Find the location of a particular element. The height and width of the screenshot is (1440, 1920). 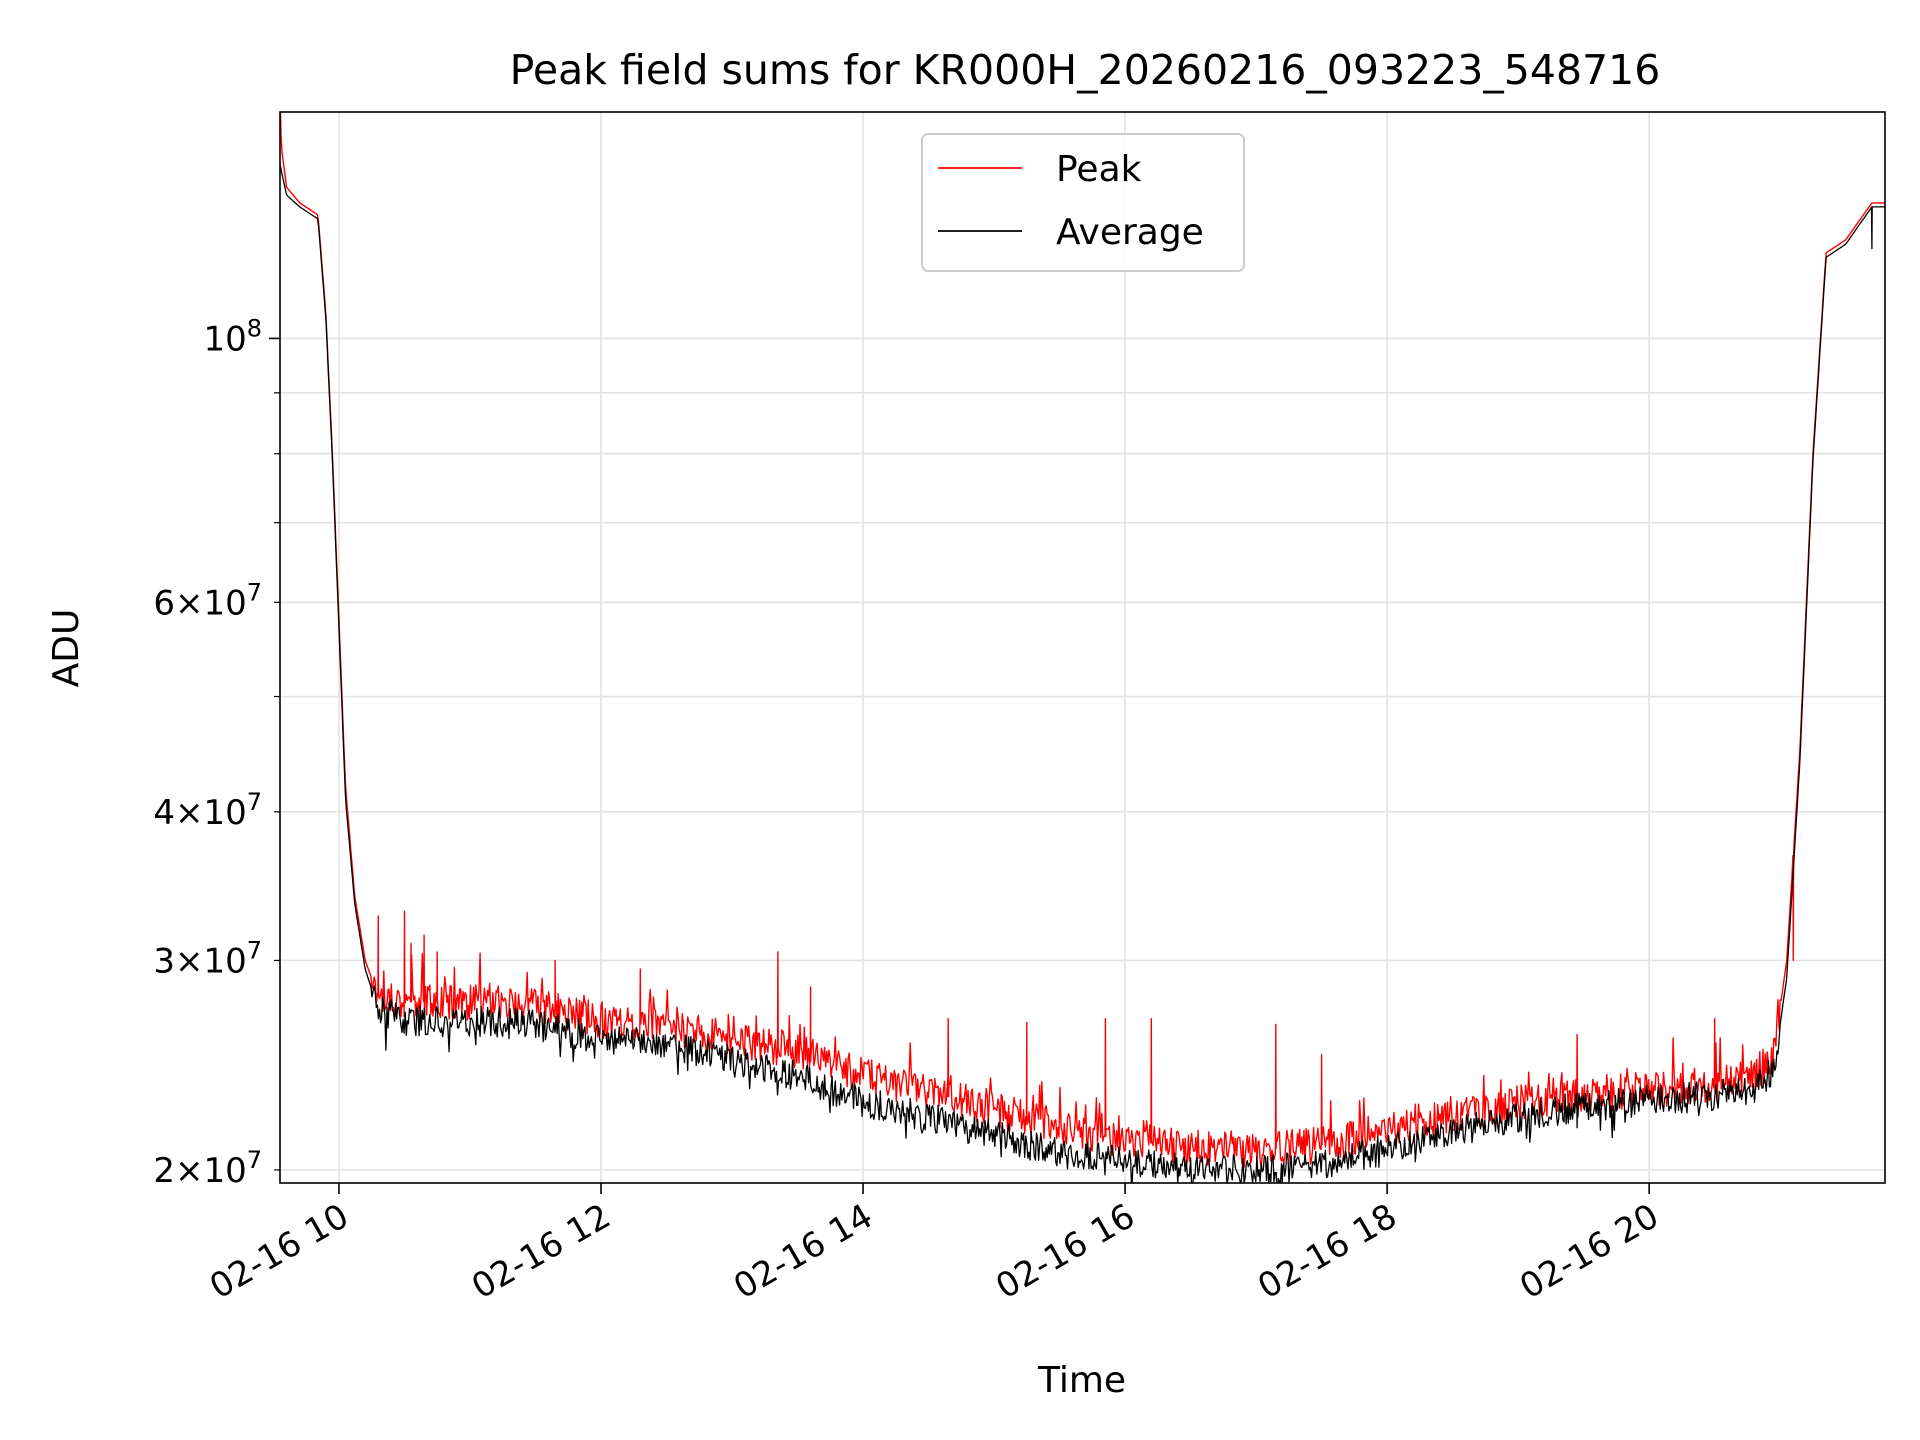

y-tick-label: 3×10⁷ is located at coordinates (207, 958).